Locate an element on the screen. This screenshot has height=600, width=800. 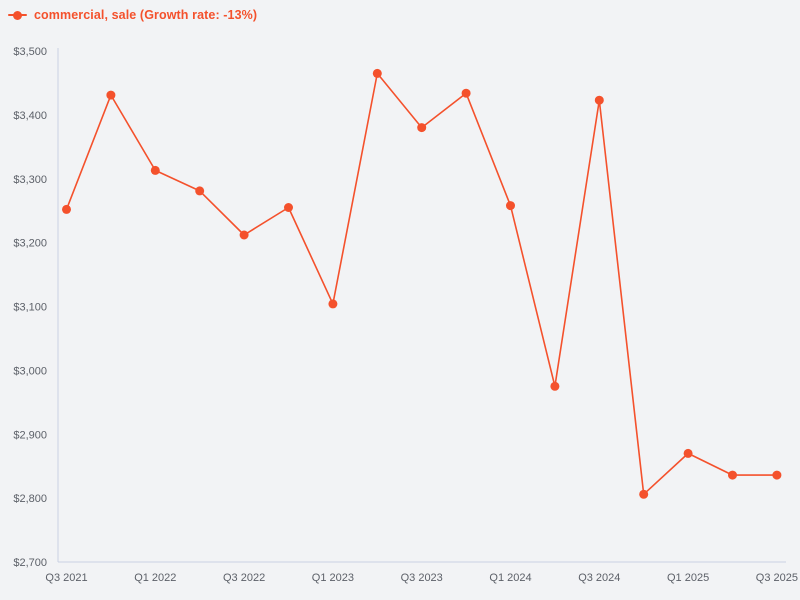
x-axis-tick-label: Q3 2025 is located at coordinates (777, 578).